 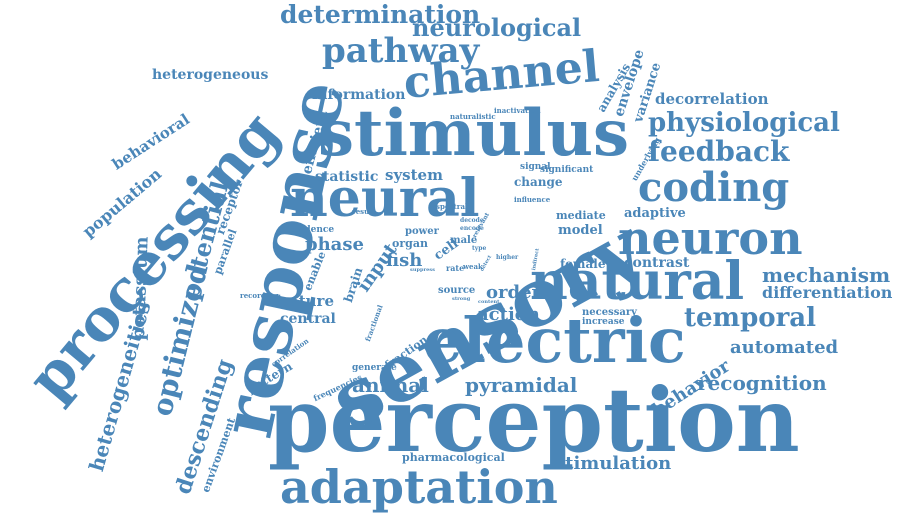 I want to click on word-weak: weak, so click(x=473, y=266).